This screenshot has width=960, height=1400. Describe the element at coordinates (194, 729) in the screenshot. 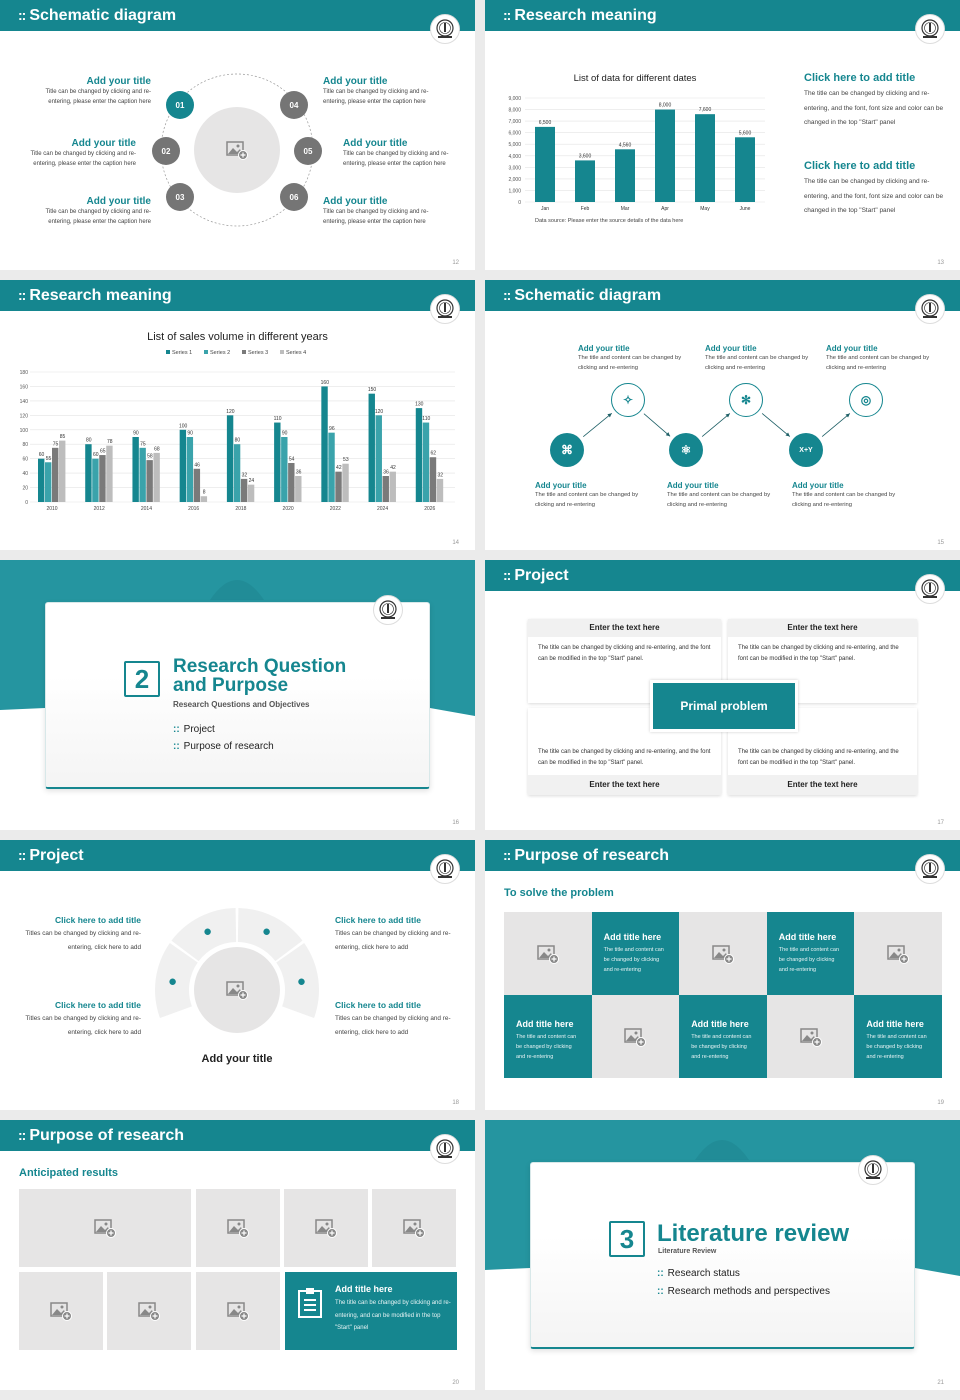

I see `agenda-item: :: Project` at that location.